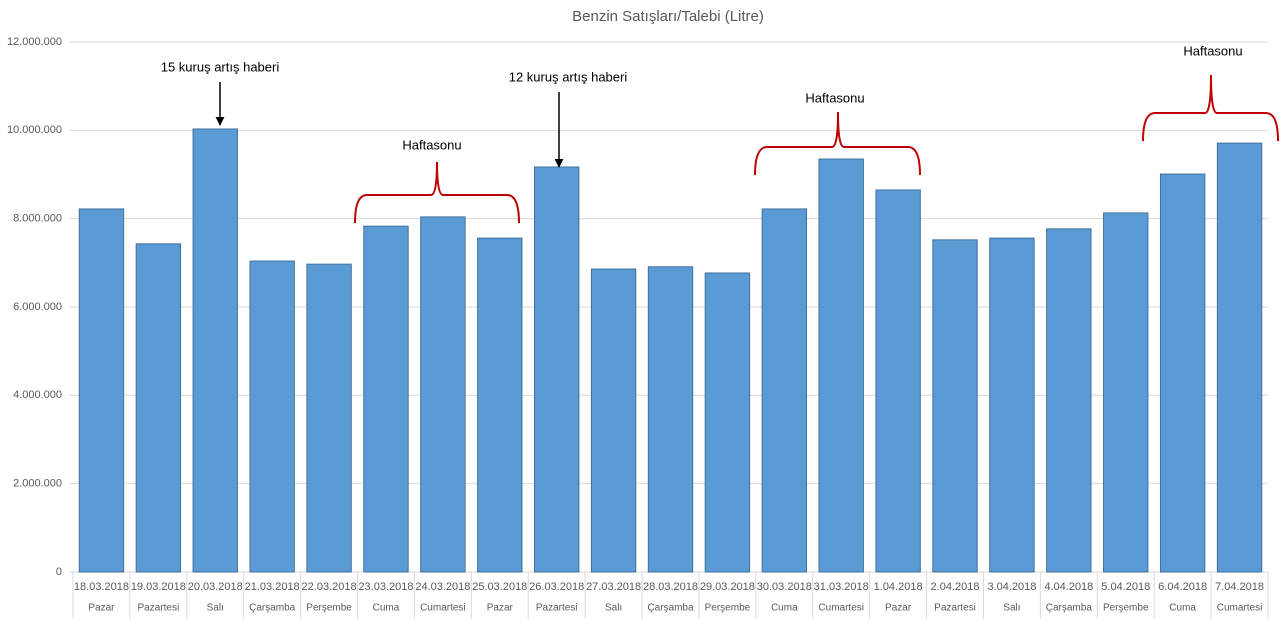 The width and height of the screenshot is (1285, 619). I want to click on y-tick-label: 8.000.000, so click(37, 219).